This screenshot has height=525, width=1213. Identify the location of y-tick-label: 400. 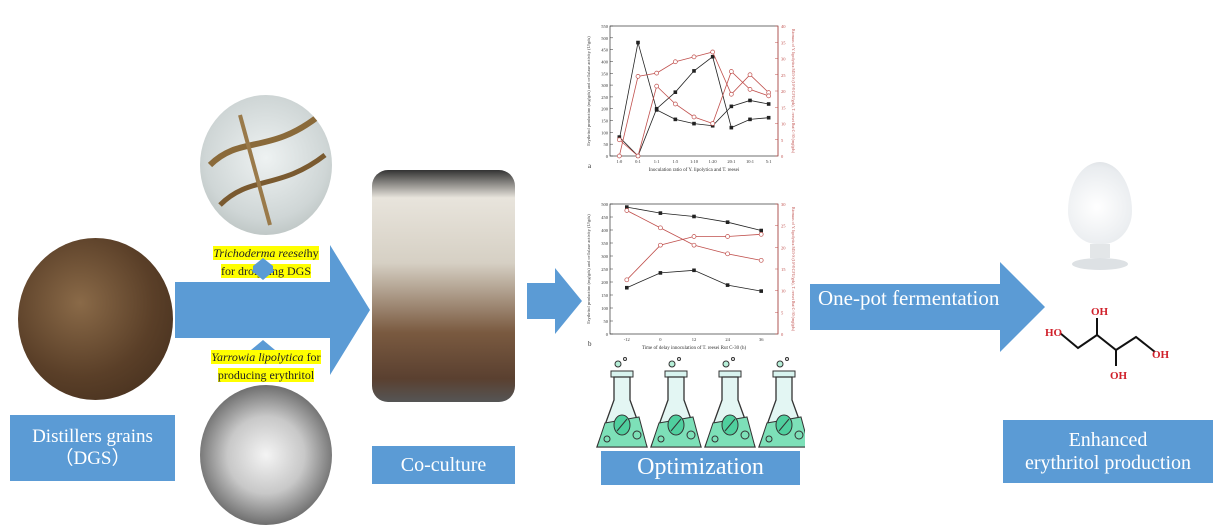
(605, 61).